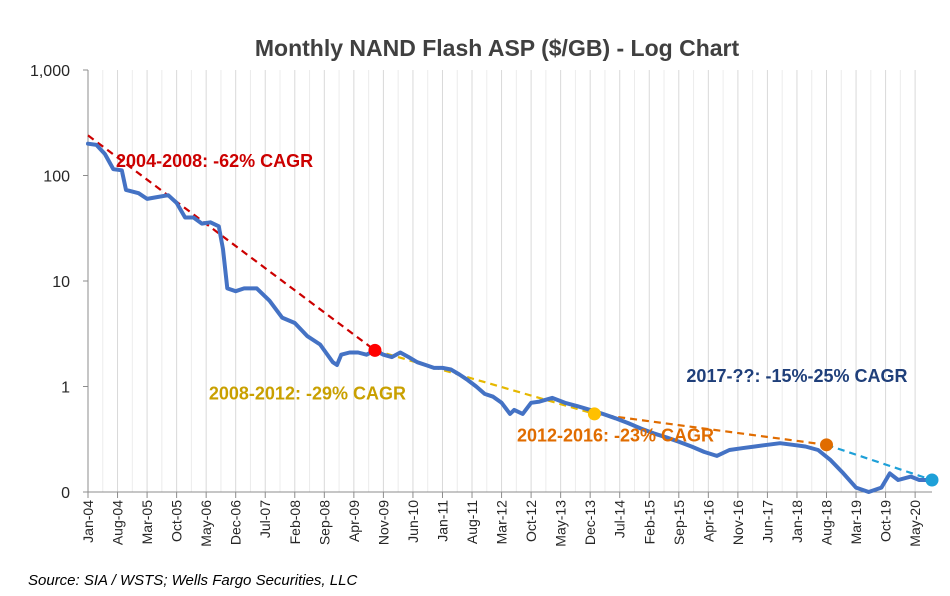  I want to click on xtick-label-may-06: May-06, so click(206, 523).